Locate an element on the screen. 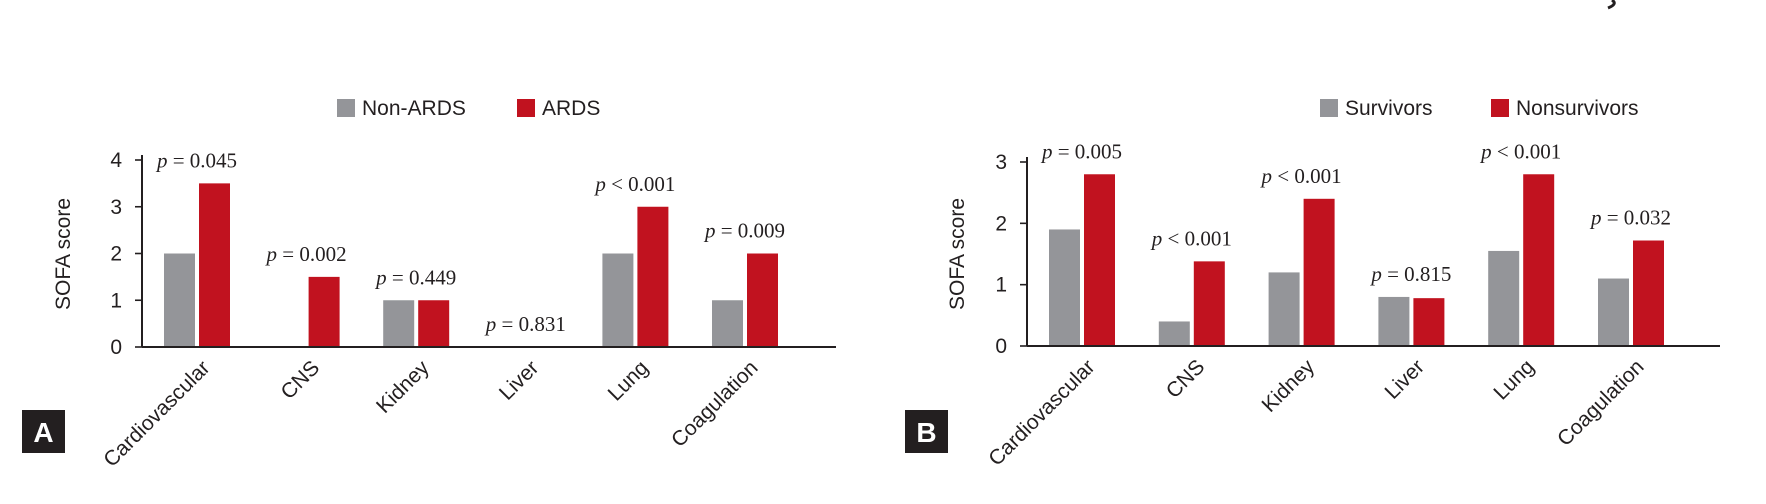 This screenshot has width=1766, height=504. bar-cns-grey is located at coordinates (1174, 333).